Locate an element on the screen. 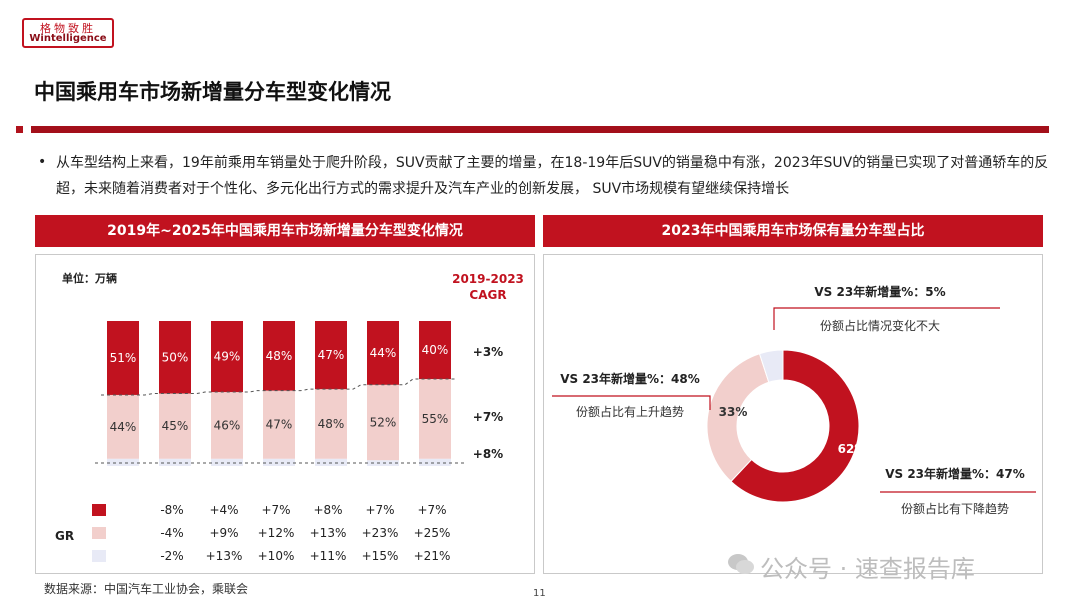 The height and width of the screenshot is (607, 1080). callout-right-sub: 份额占比有下降趋势 is located at coordinates (955, 508).